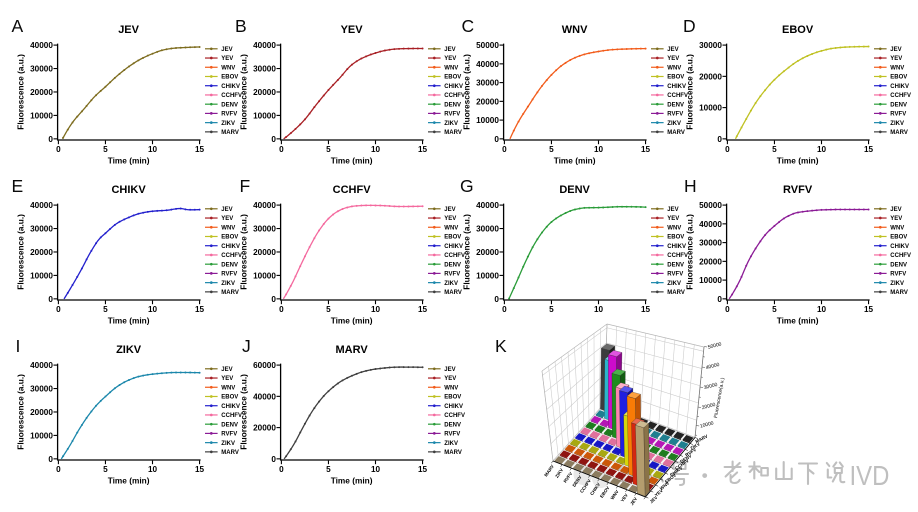 The image size is (918, 512). I want to click on svg-text: E, so click(18, 186).